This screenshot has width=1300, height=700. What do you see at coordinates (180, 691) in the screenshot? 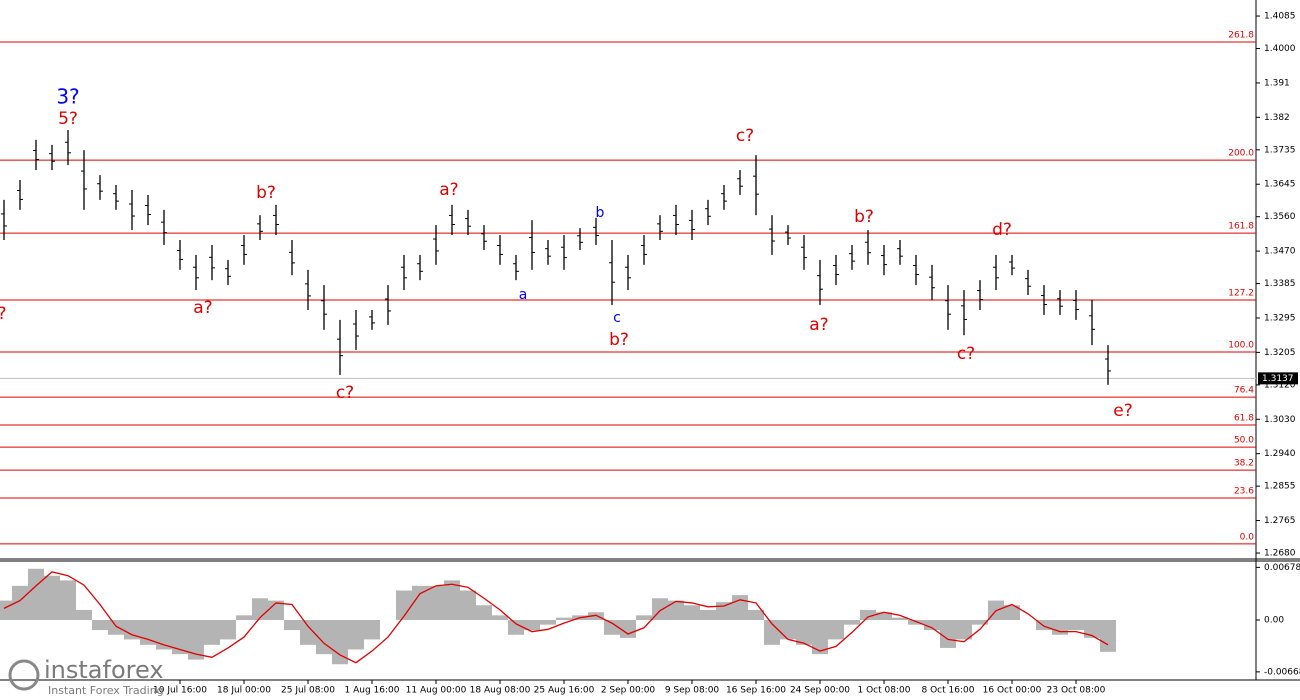
I see `x-tick-label: 10 Jul 16:00` at bounding box center [180, 691].